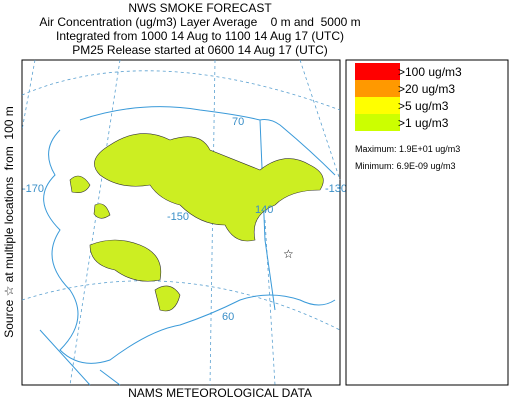 This screenshot has width=509, height=401. What do you see at coordinates (238, 122) in the screenshot?
I see `map-label: 70` at bounding box center [238, 122].